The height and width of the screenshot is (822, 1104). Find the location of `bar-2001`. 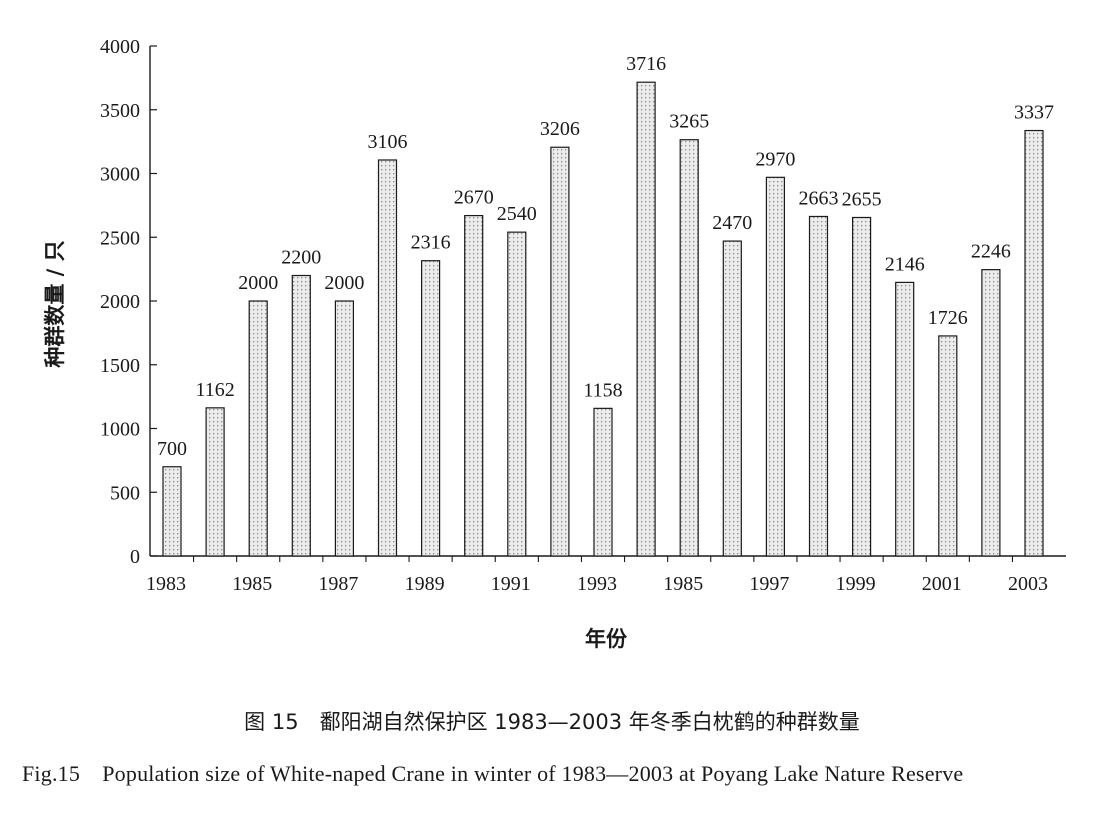

bar-2001 is located at coordinates (948, 446).